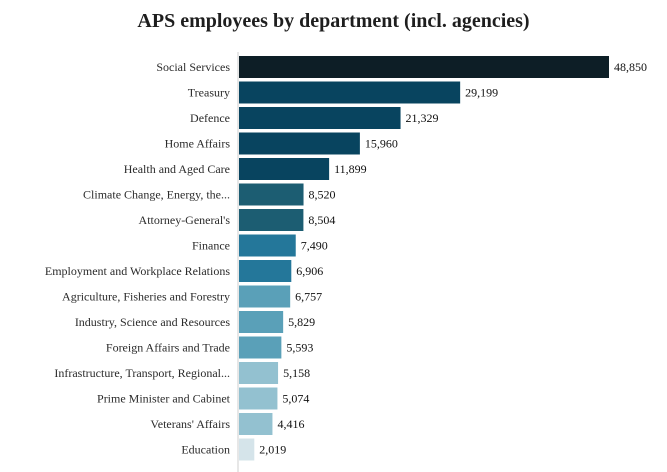 This screenshot has width=667, height=472. Describe the element at coordinates (350, 169) in the screenshot. I see `value-label: 11,899` at that location.